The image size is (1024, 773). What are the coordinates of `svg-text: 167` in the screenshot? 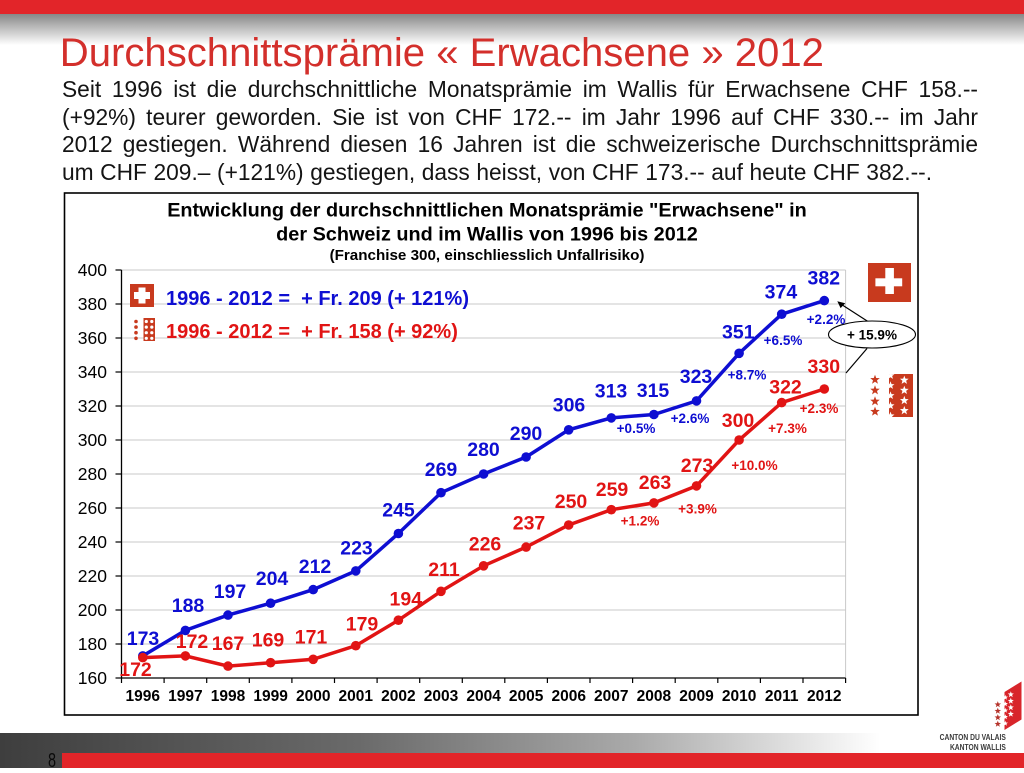 It's located at (228, 644).